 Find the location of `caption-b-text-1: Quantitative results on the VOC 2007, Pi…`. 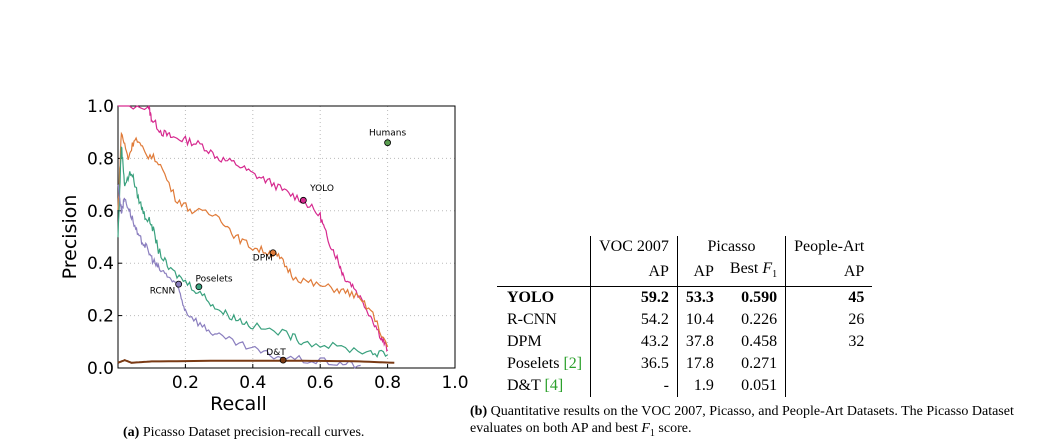

caption-b-text-1: Quantitative results on the VOC 2007, Pi… is located at coordinates (742, 420).